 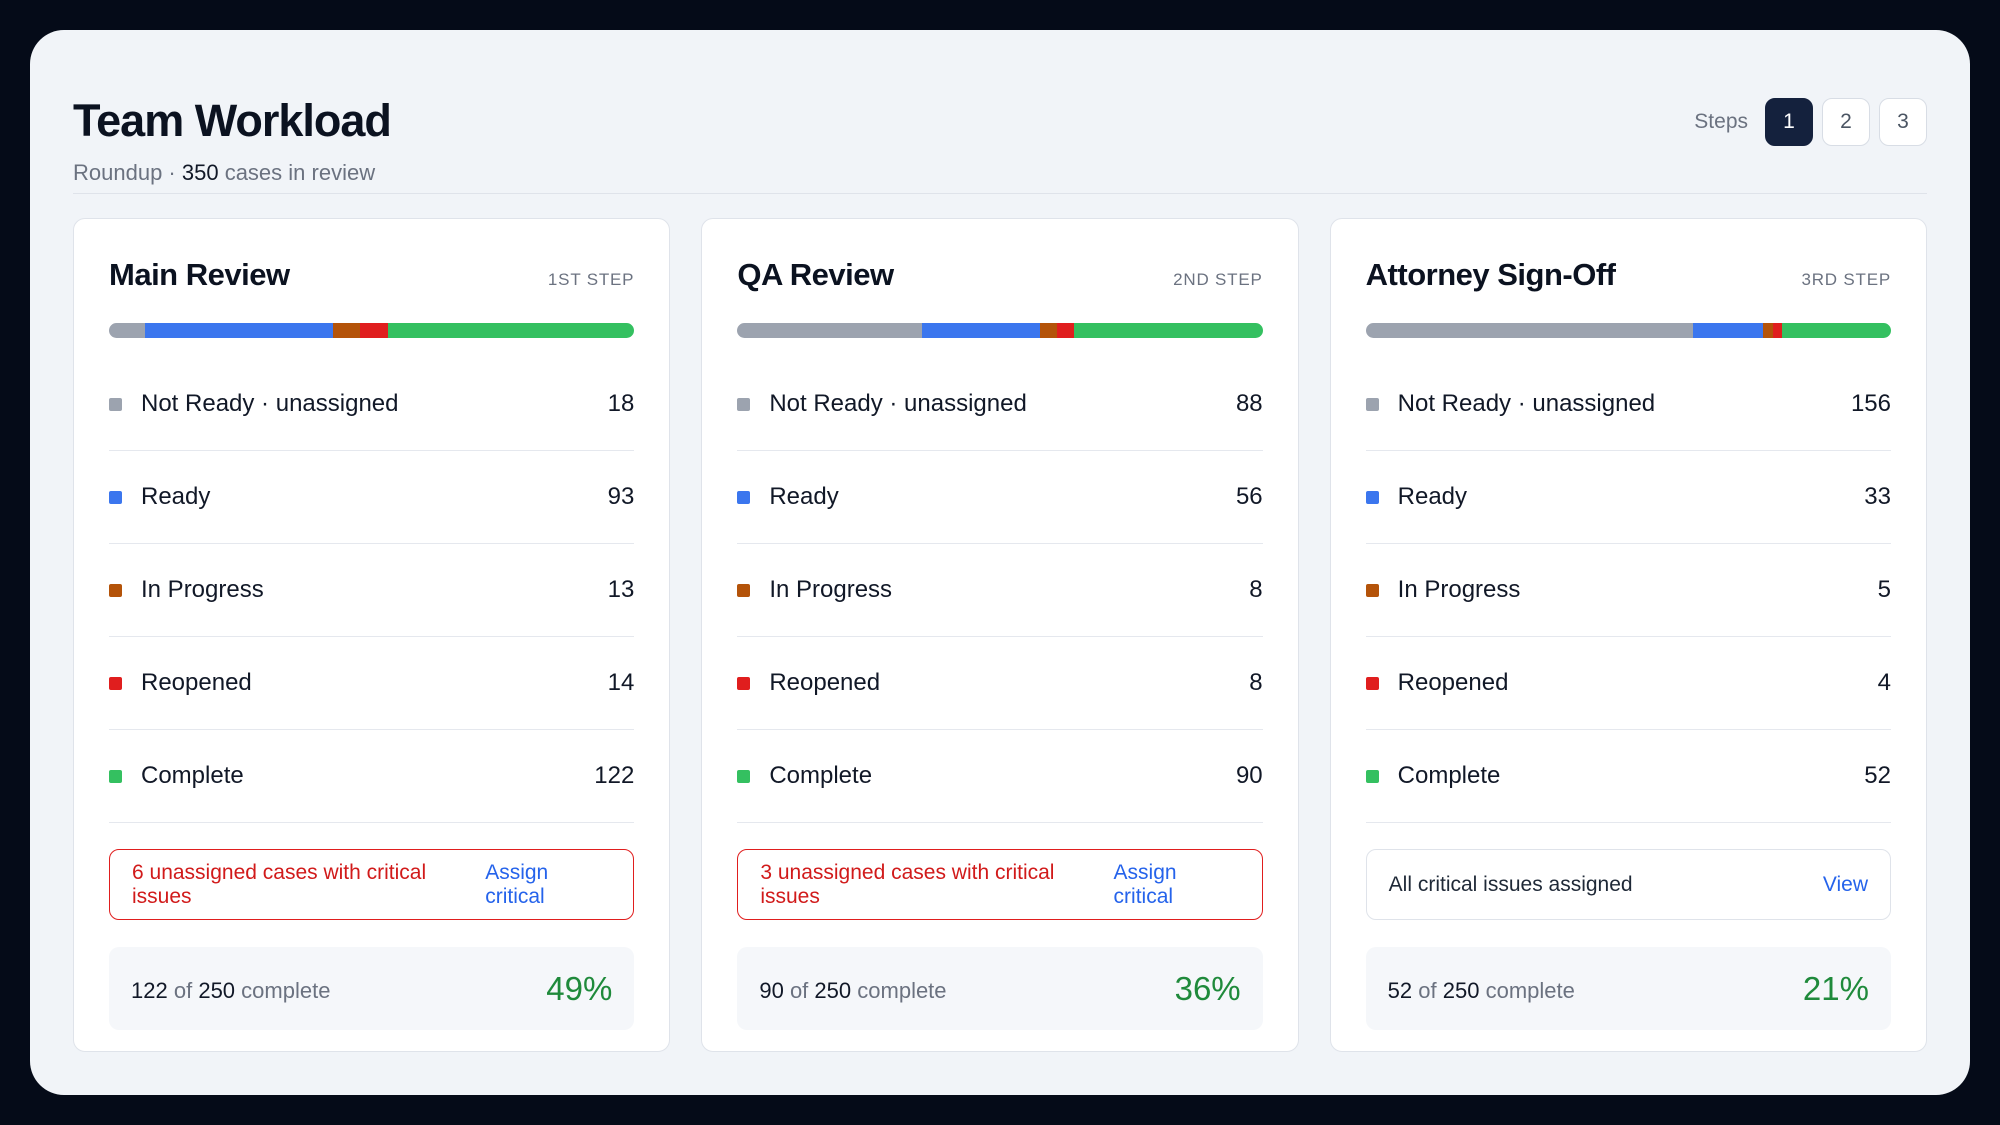 What do you see at coordinates (1884, 682) in the screenshot?
I see `status-count: 4` at bounding box center [1884, 682].